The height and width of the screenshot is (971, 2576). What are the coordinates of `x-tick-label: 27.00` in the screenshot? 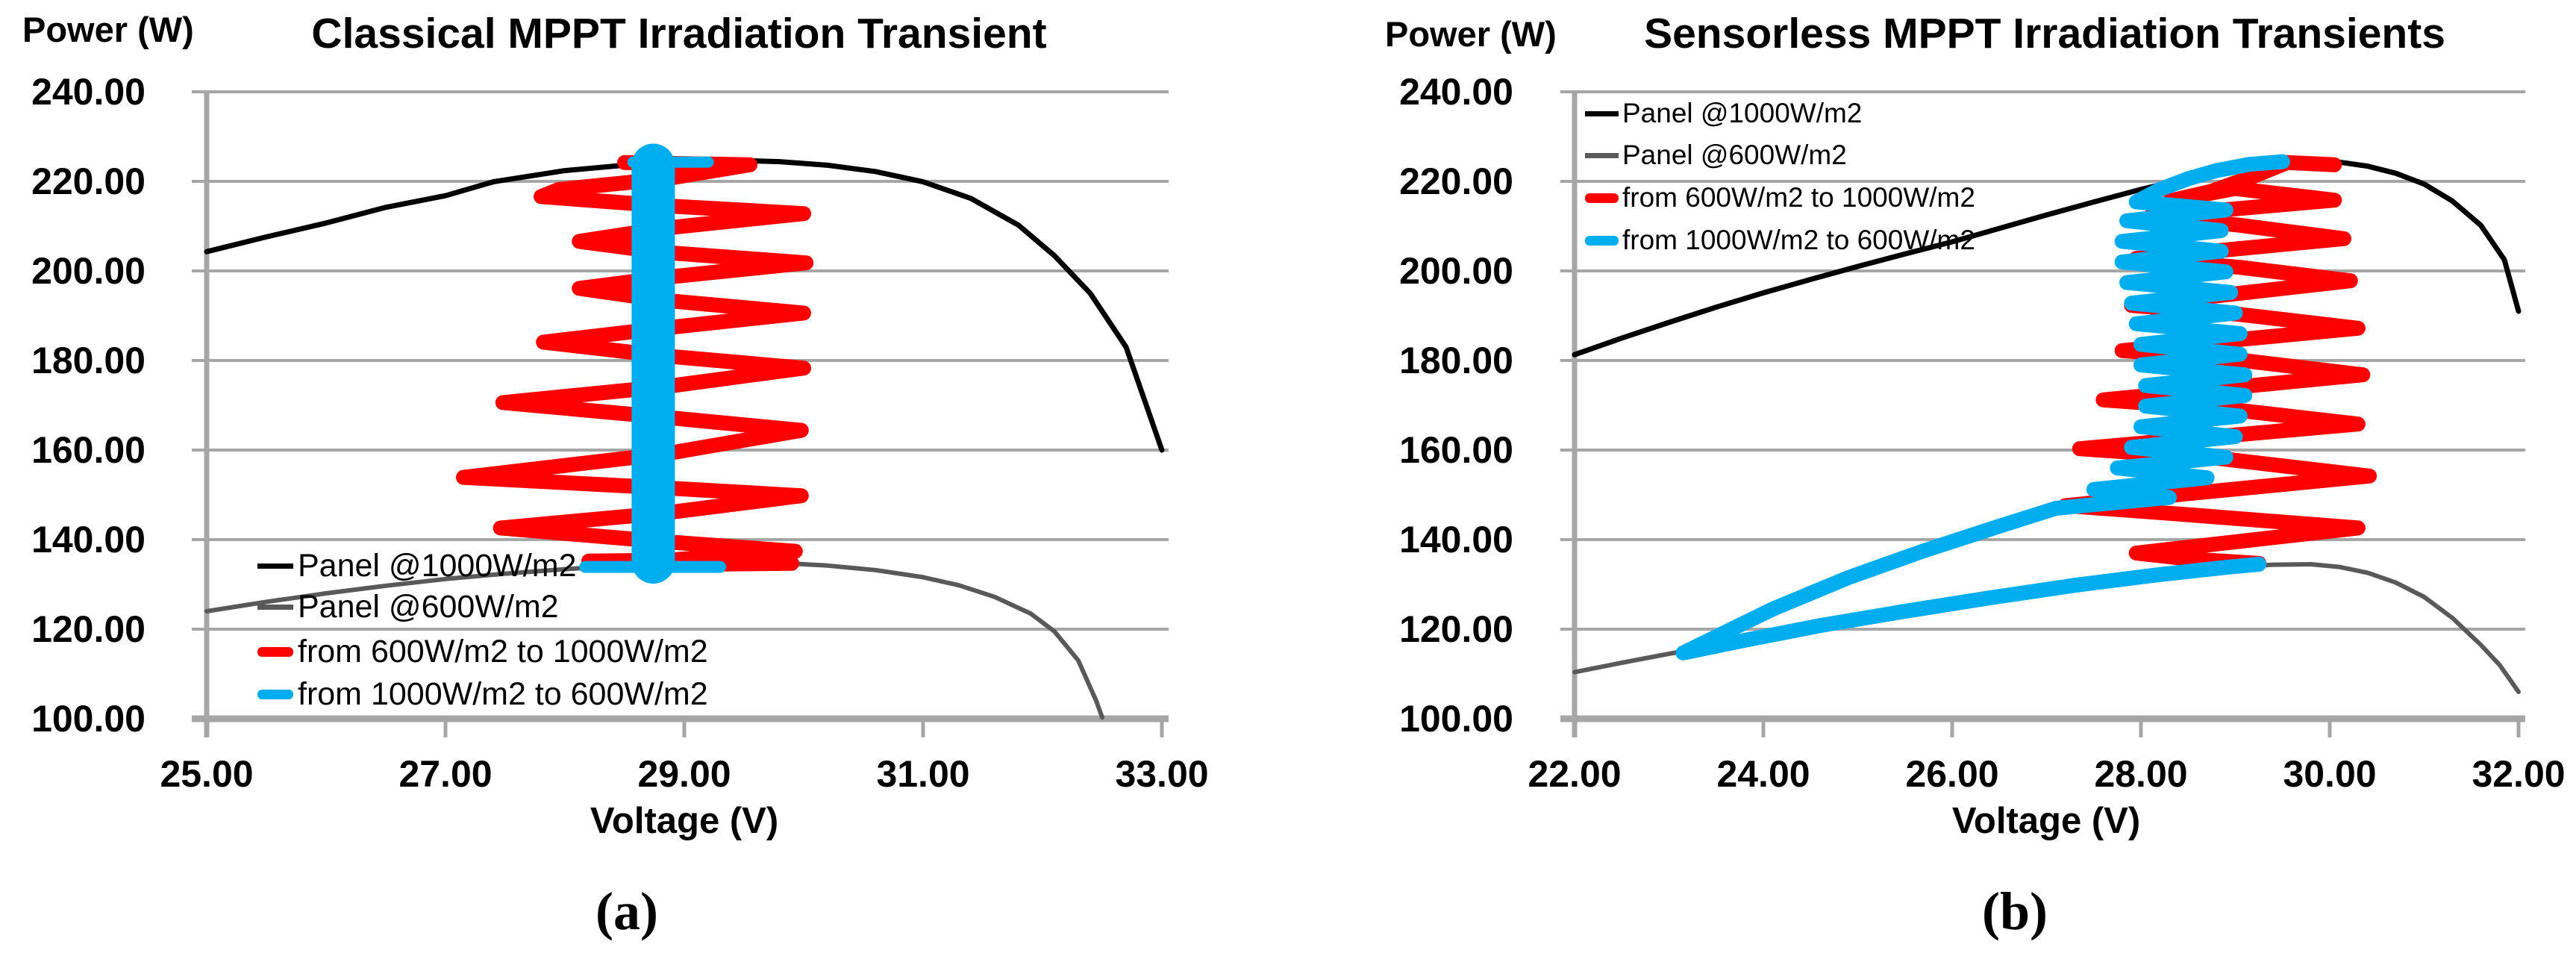 It's located at (445, 774).